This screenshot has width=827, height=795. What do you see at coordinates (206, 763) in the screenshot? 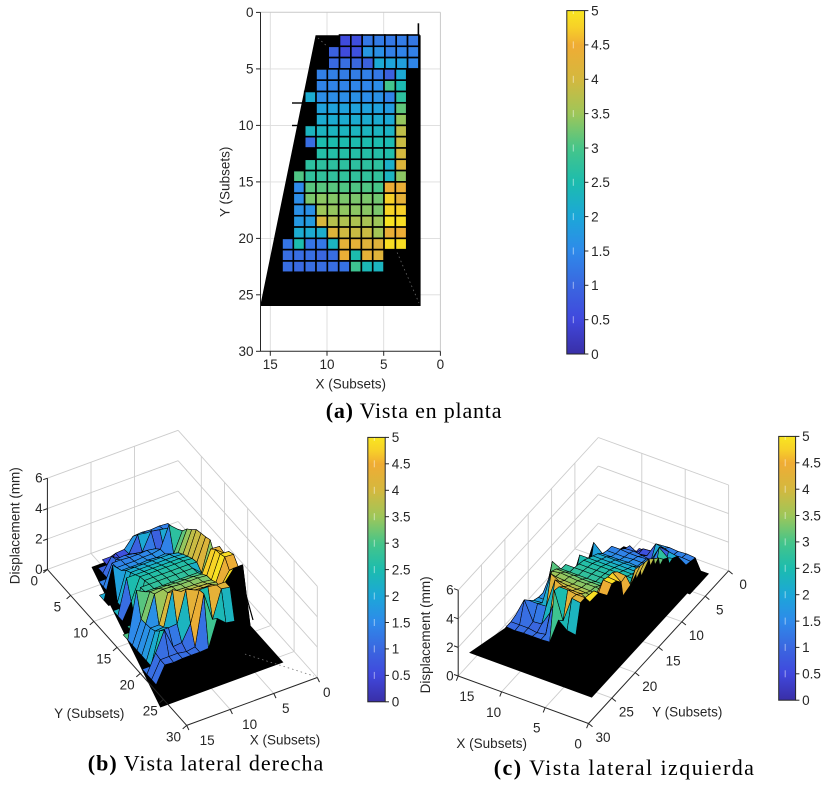
I see `svg-text: (b) Vista lateral derecha` at bounding box center [206, 763].